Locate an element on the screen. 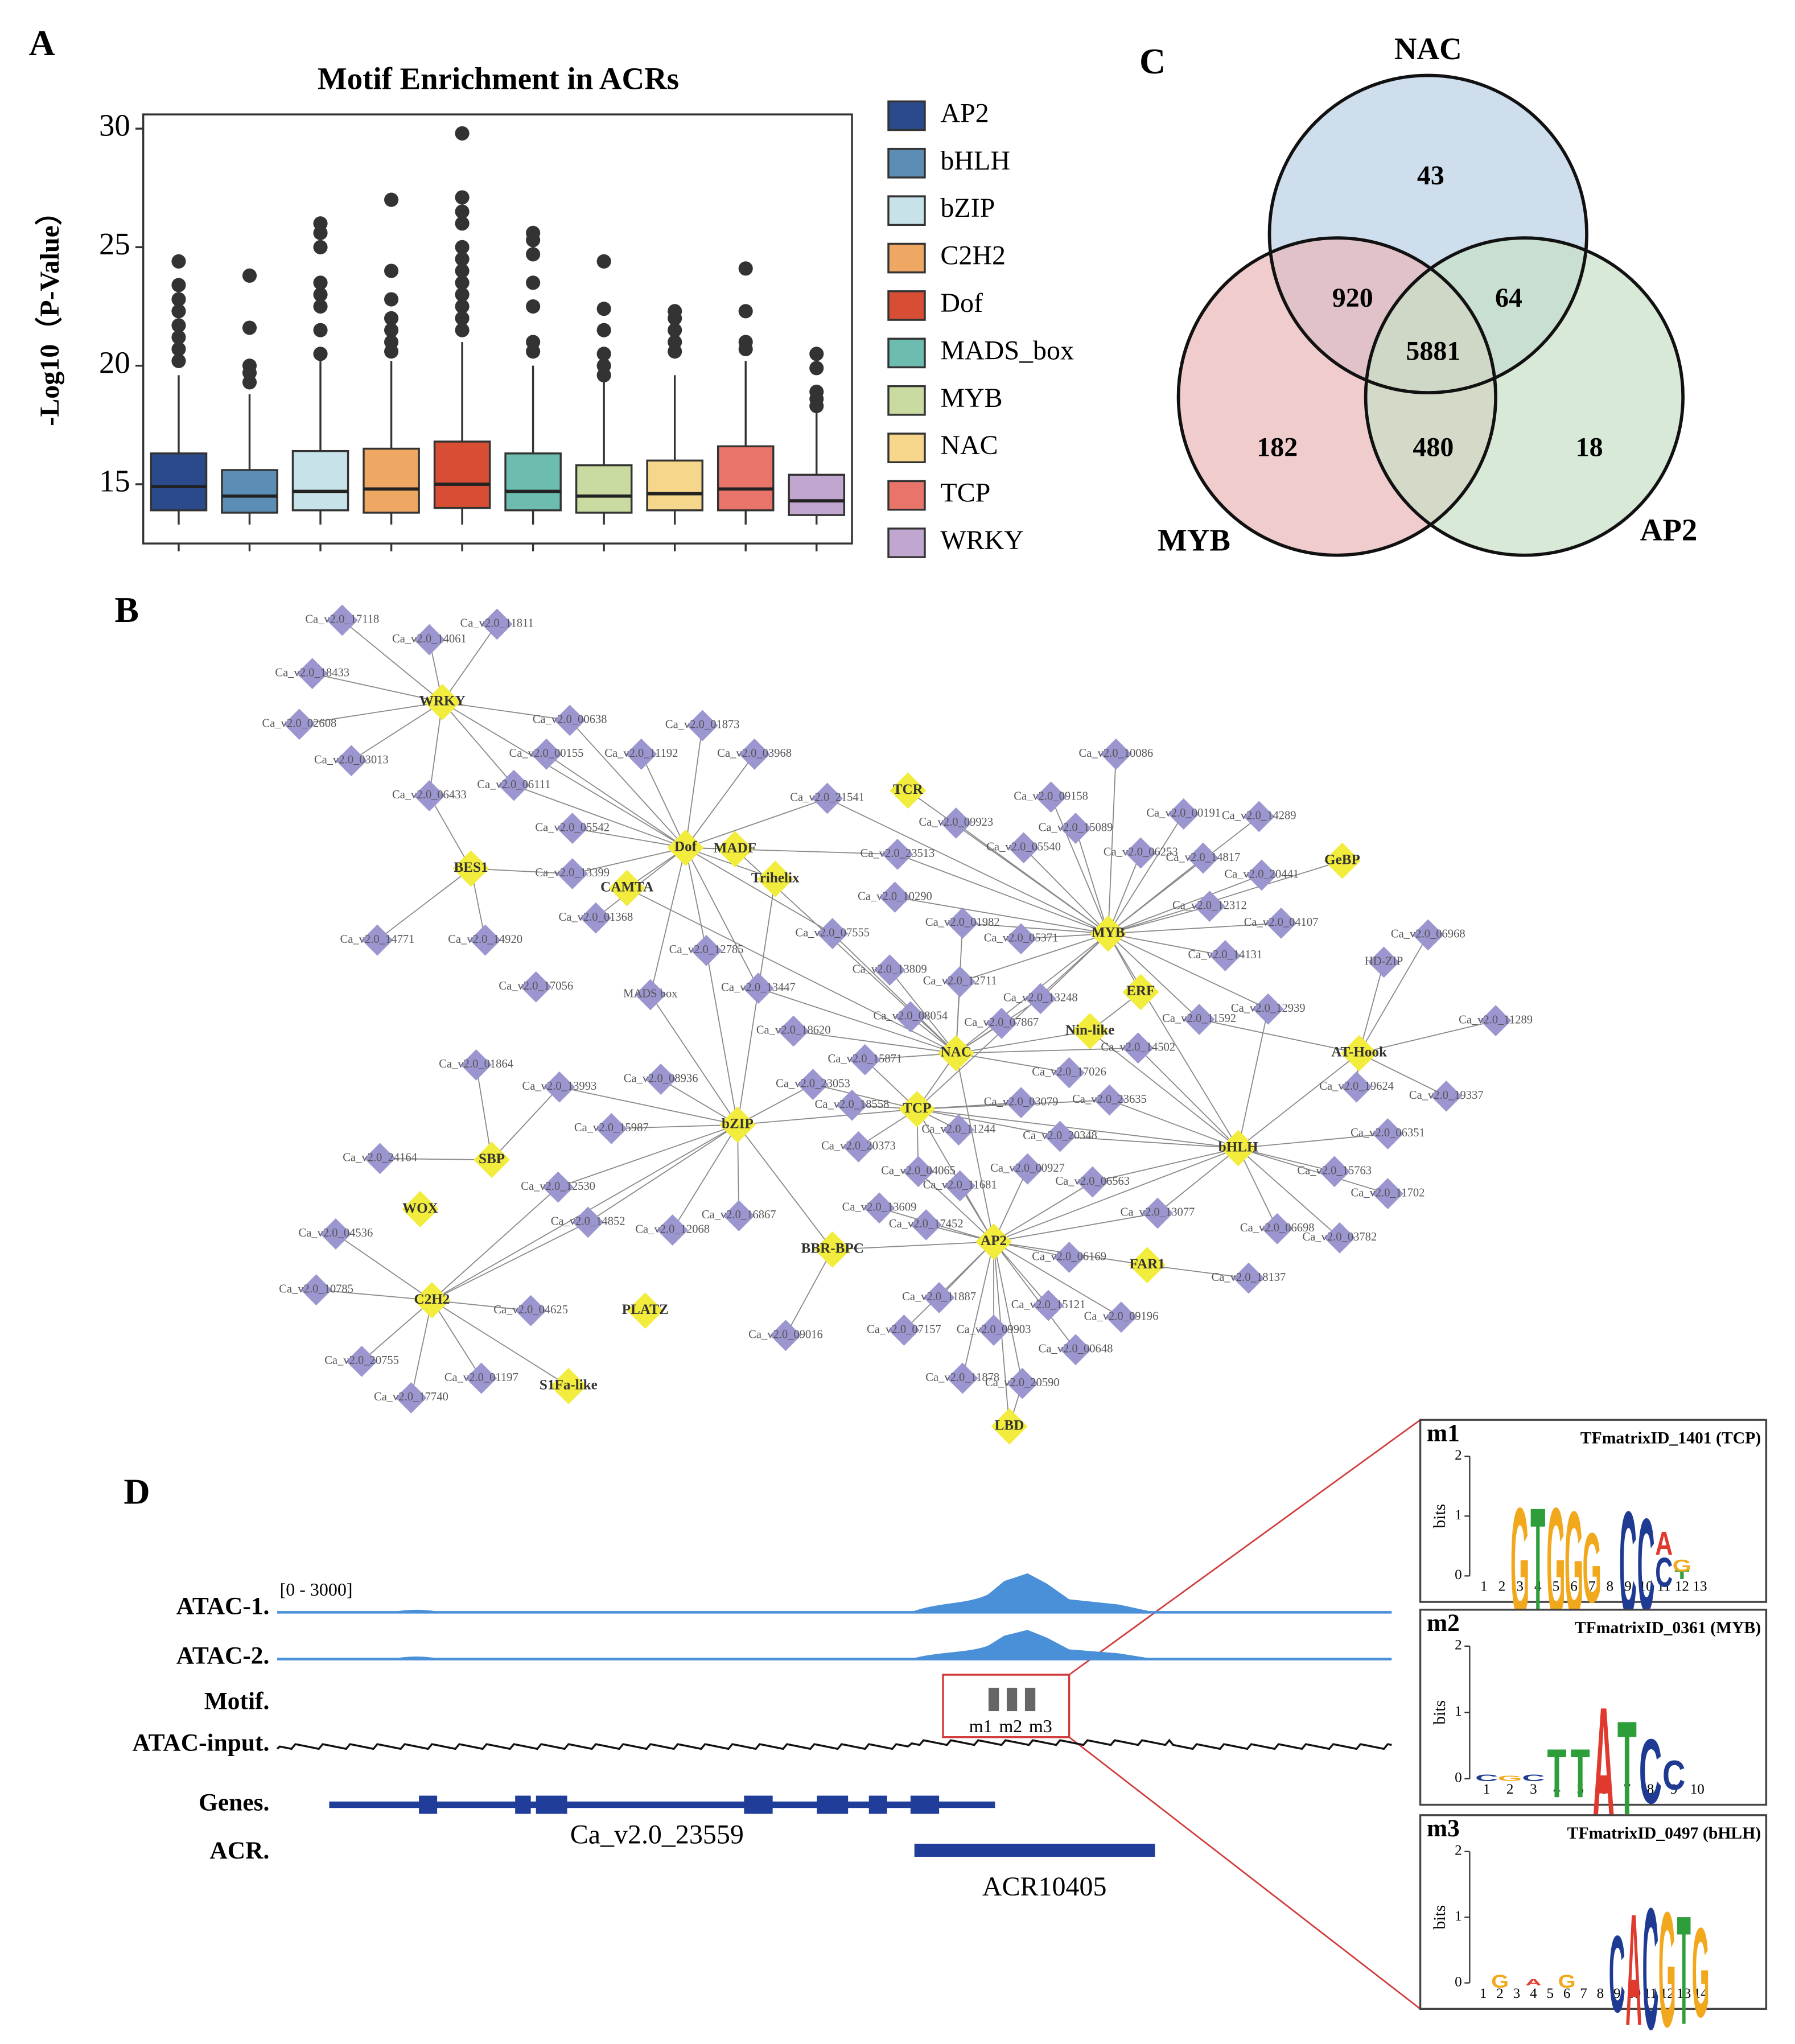 The width and height of the screenshot is (1795, 2044). target-label: Ca_v2.0_03013 is located at coordinates (351, 759).